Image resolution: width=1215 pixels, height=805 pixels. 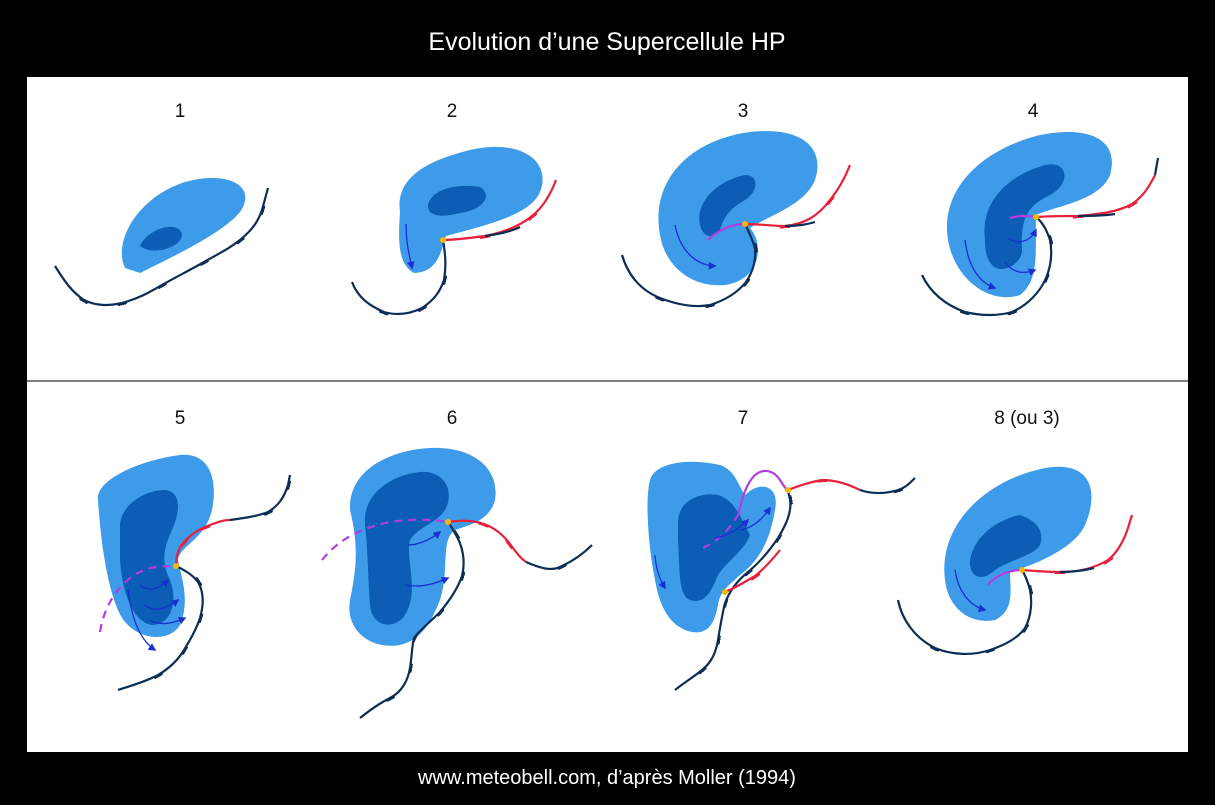 What do you see at coordinates (606, 42) in the screenshot?
I see `title: Evolution d’une Supercellule HP` at bounding box center [606, 42].